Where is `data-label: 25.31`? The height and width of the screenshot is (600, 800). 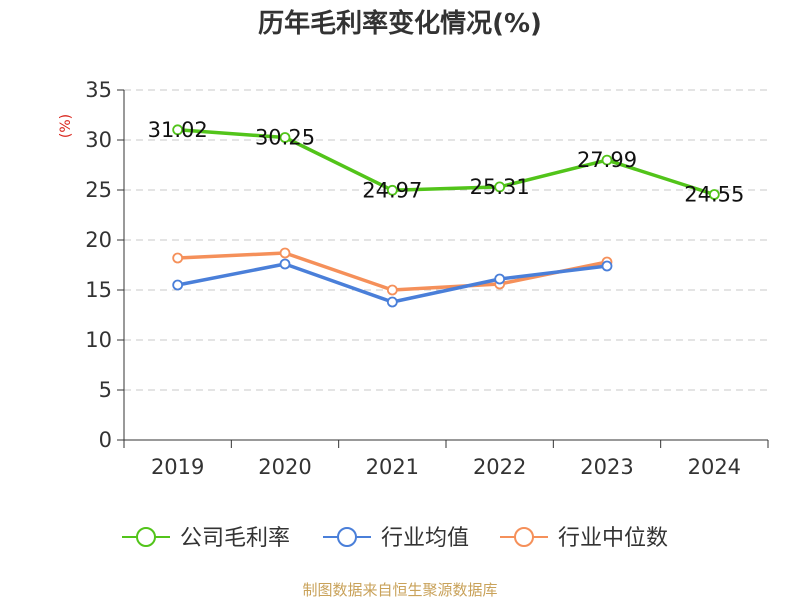 data-label: 25.31 is located at coordinates (500, 187).